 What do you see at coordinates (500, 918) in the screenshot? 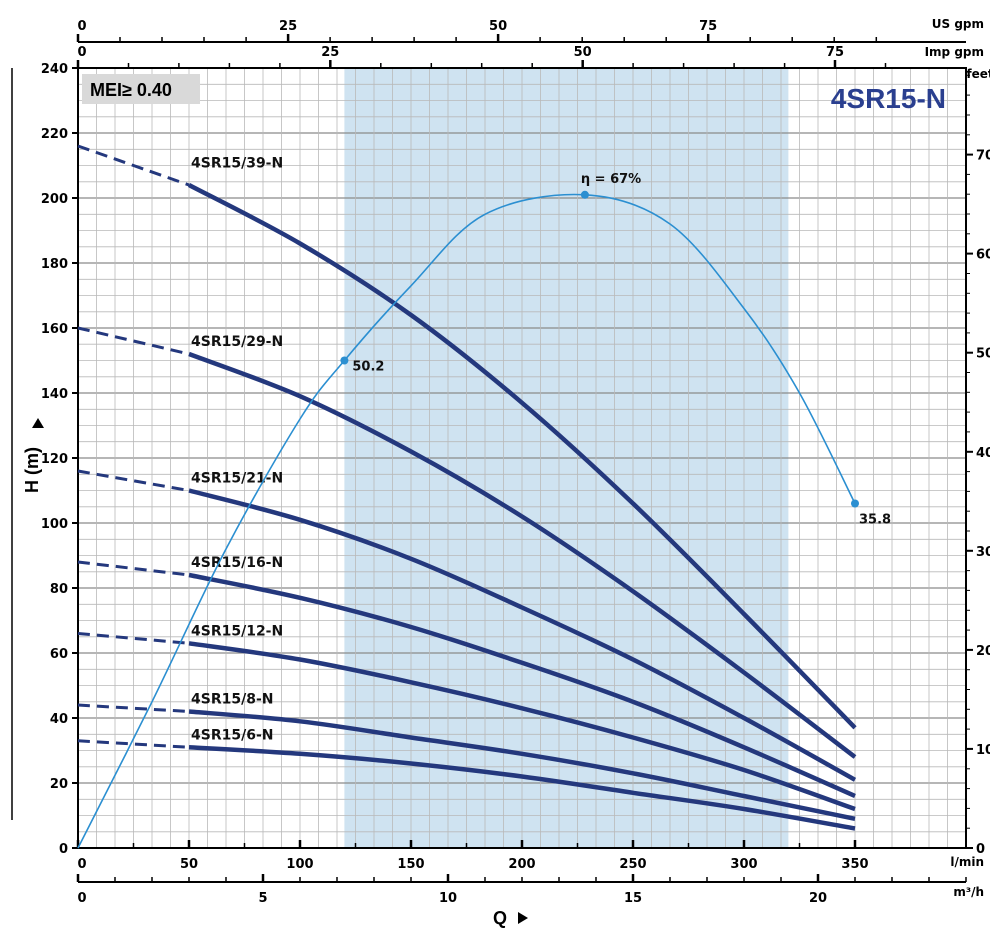
I see `x-axis-label: Q` at bounding box center [500, 918].